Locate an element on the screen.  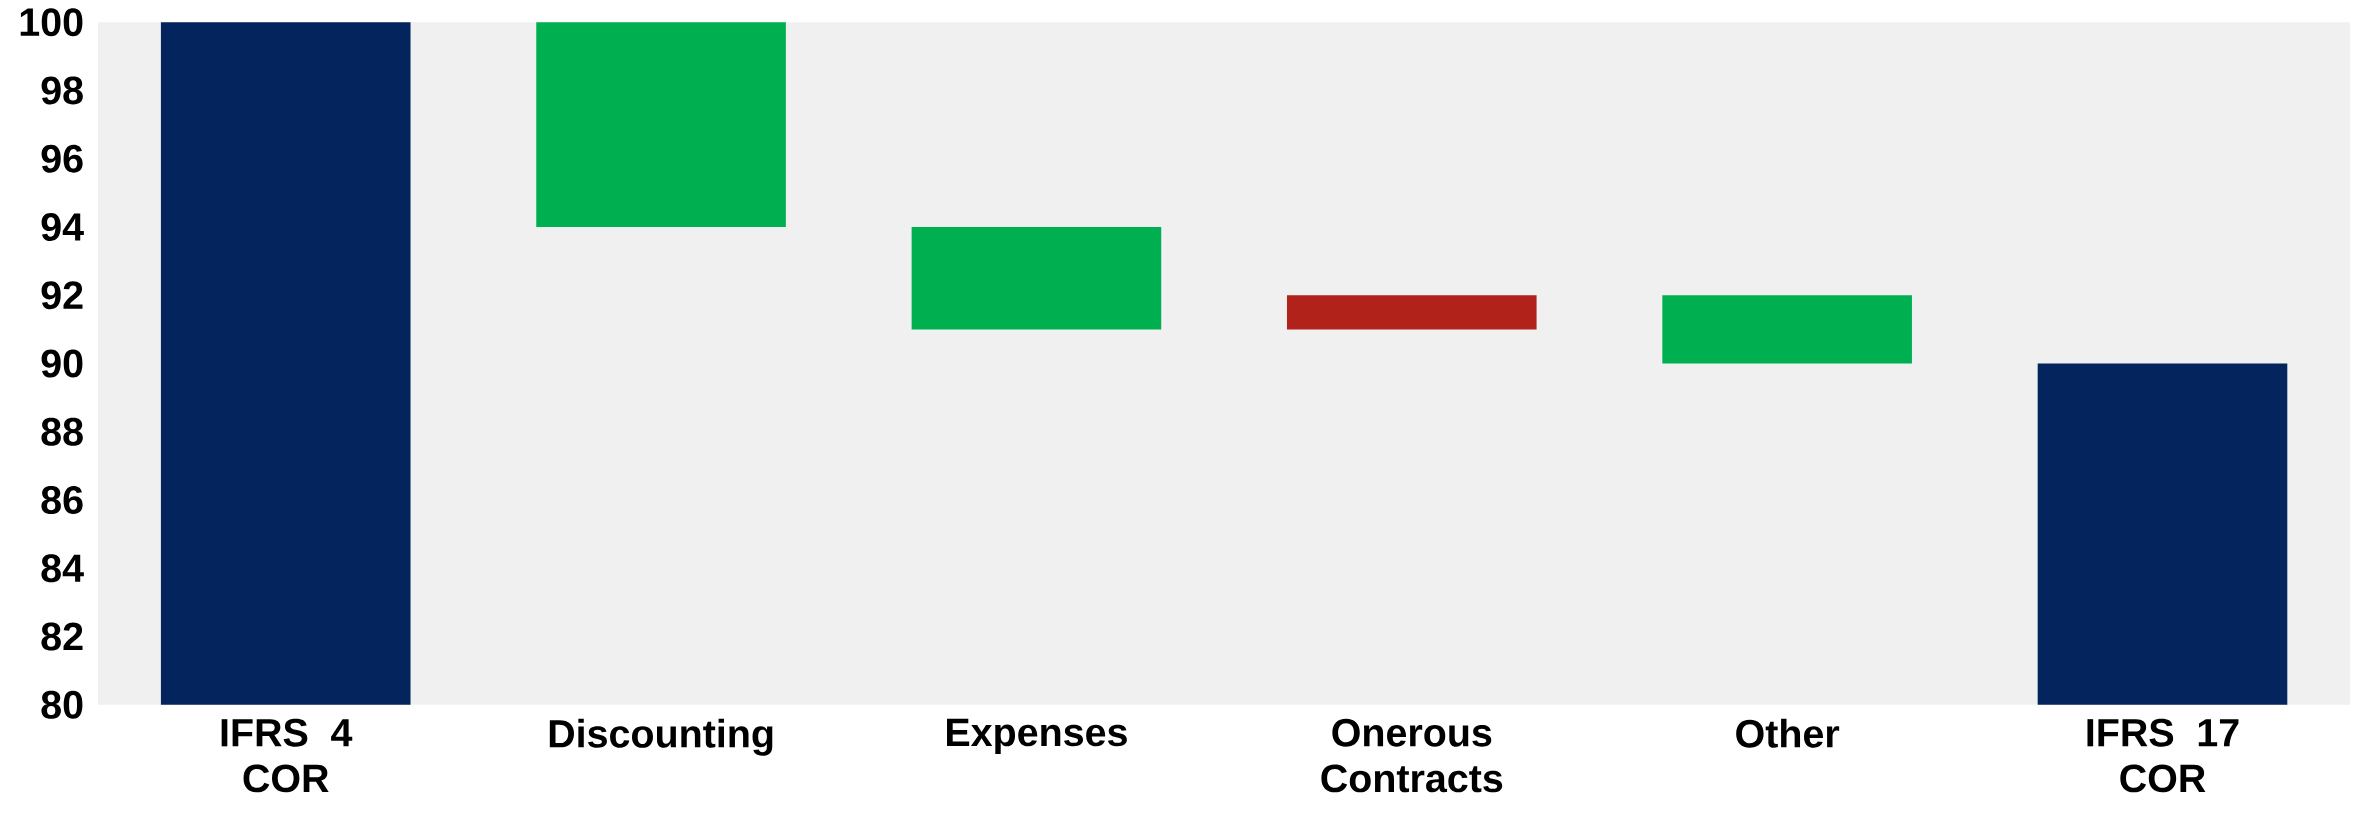
y-tick-label: 90 is located at coordinates (62, 363).